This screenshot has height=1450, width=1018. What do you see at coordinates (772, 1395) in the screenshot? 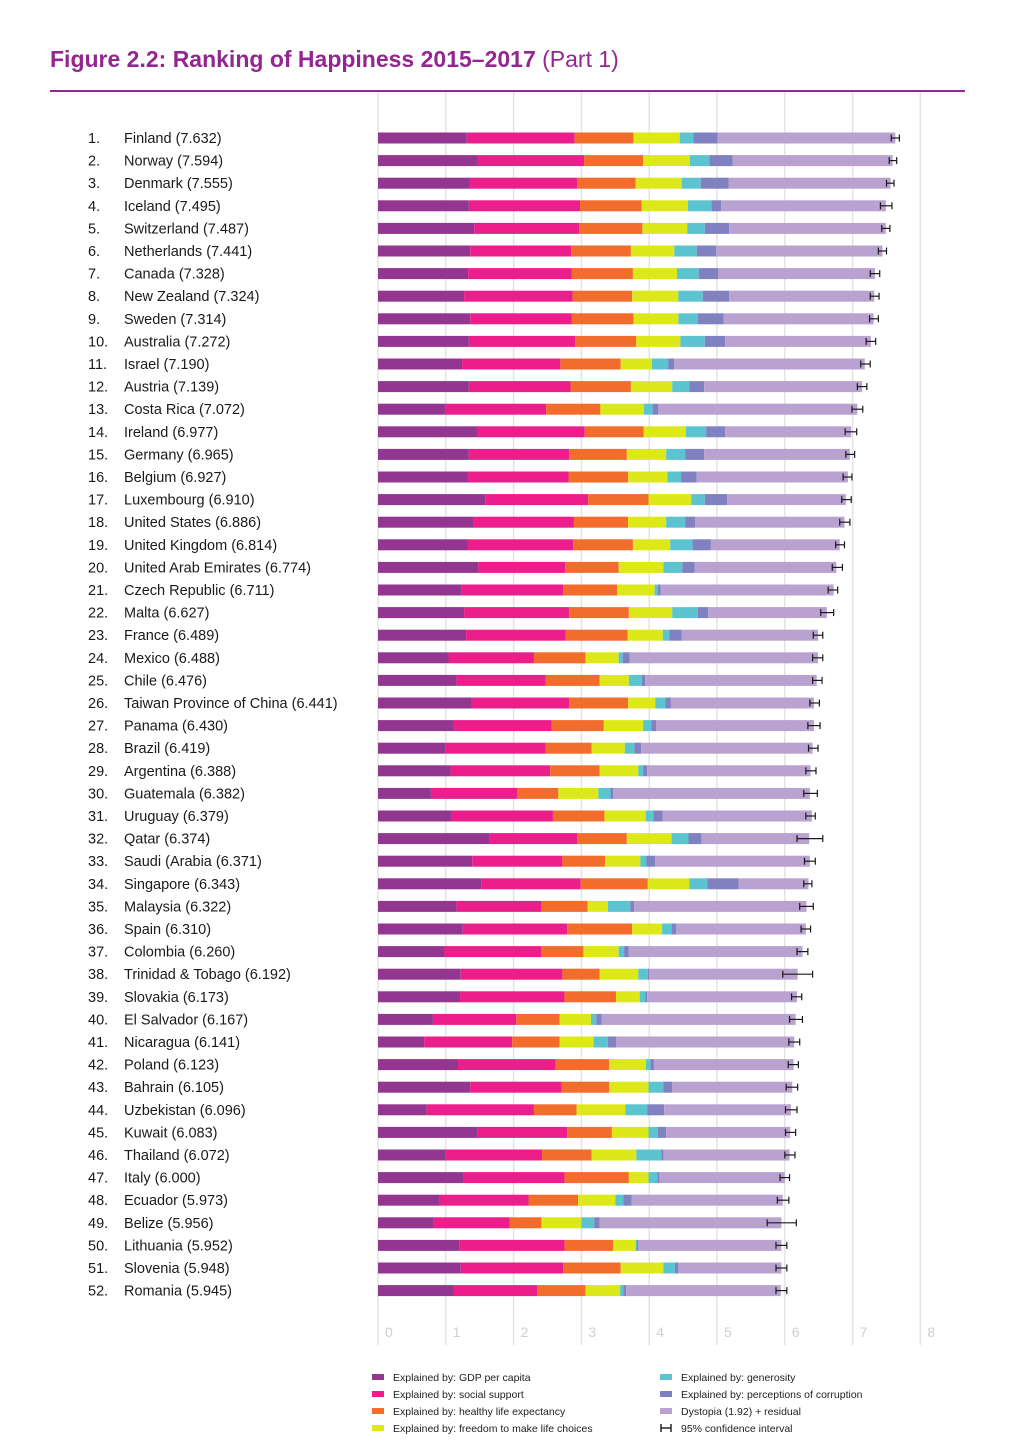
I see `legend-label: Explained by: perceptions of corruption` at bounding box center [772, 1395].